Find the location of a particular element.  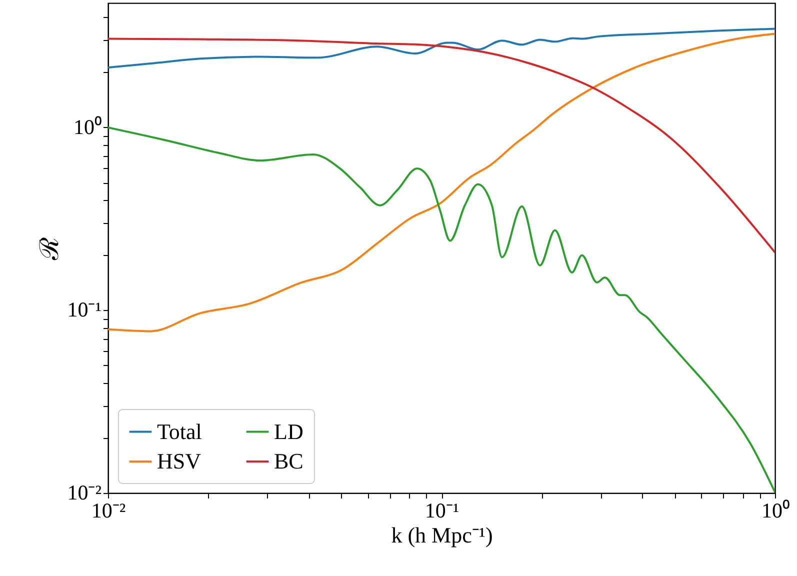

x-tick-label: 10⁰ is located at coordinates (776, 510).